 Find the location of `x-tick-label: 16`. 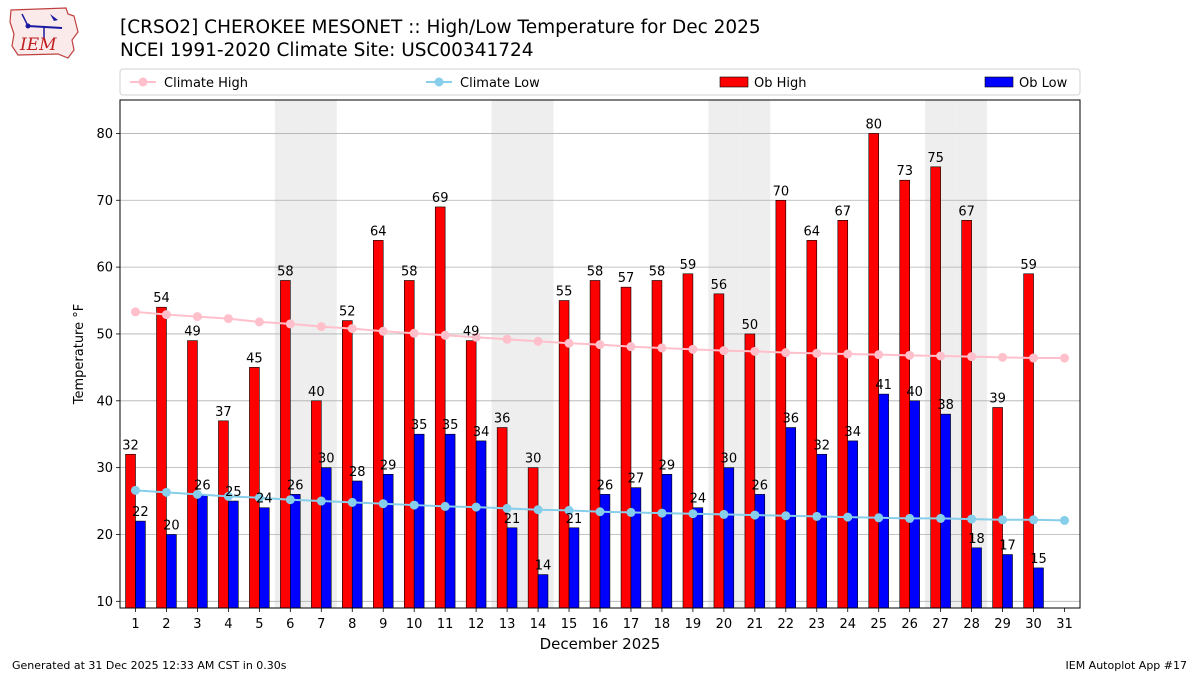

x-tick-label: 16 is located at coordinates (600, 624).